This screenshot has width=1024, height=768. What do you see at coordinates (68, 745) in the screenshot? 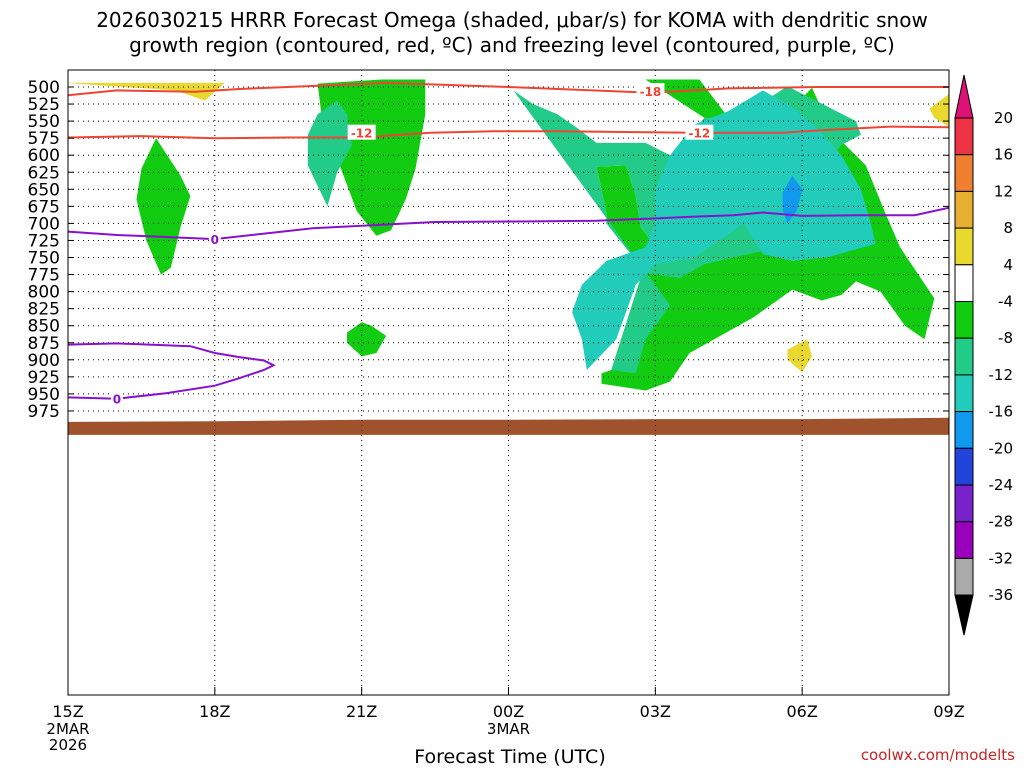
I see `x-date-label-1: 2026` at bounding box center [68, 745].